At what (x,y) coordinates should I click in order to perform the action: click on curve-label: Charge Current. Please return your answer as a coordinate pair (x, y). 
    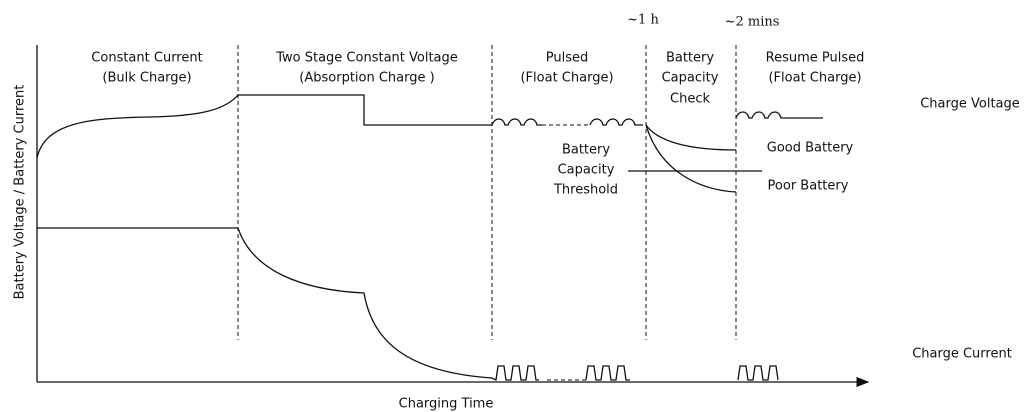
    Looking at the image, I should click on (962, 354).